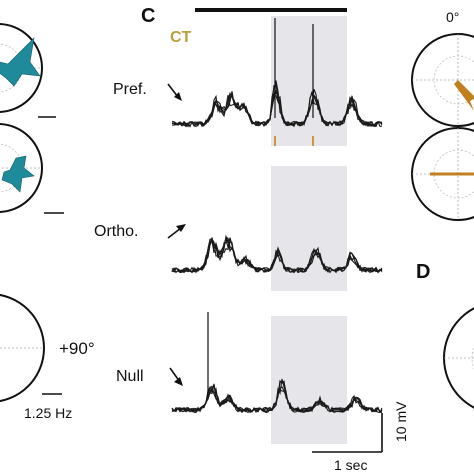 The height and width of the screenshot is (474, 474). I want to click on row-label-pref: Pref., so click(130, 89).